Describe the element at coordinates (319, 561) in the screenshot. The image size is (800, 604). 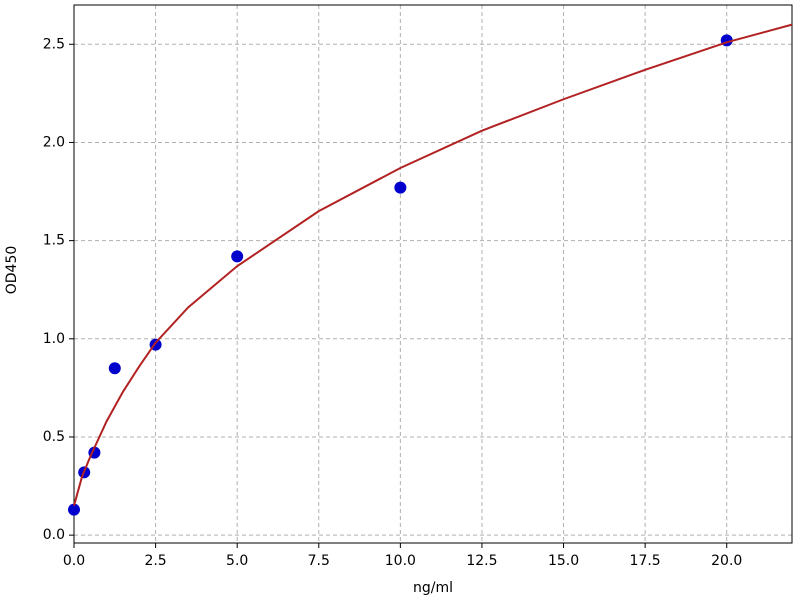
I see `x-tick-label: 7.5` at that location.